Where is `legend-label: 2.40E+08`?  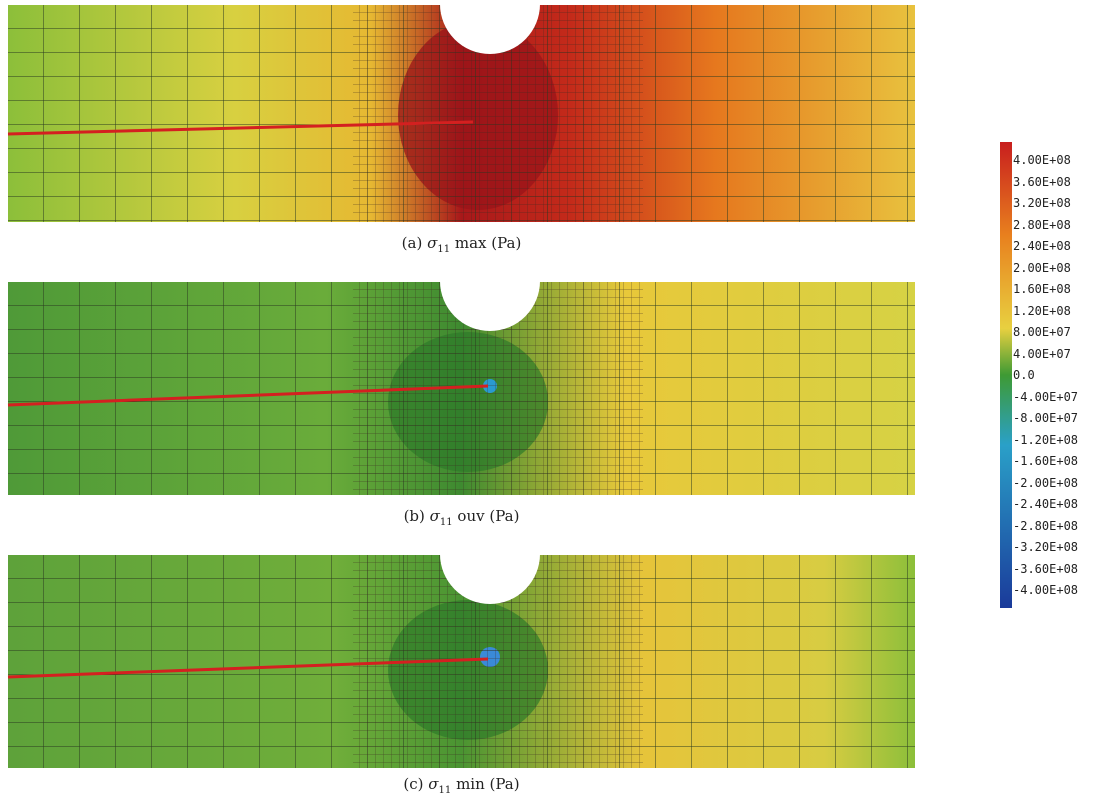
legend-label: 2.40E+08 is located at coordinates (1042, 246).